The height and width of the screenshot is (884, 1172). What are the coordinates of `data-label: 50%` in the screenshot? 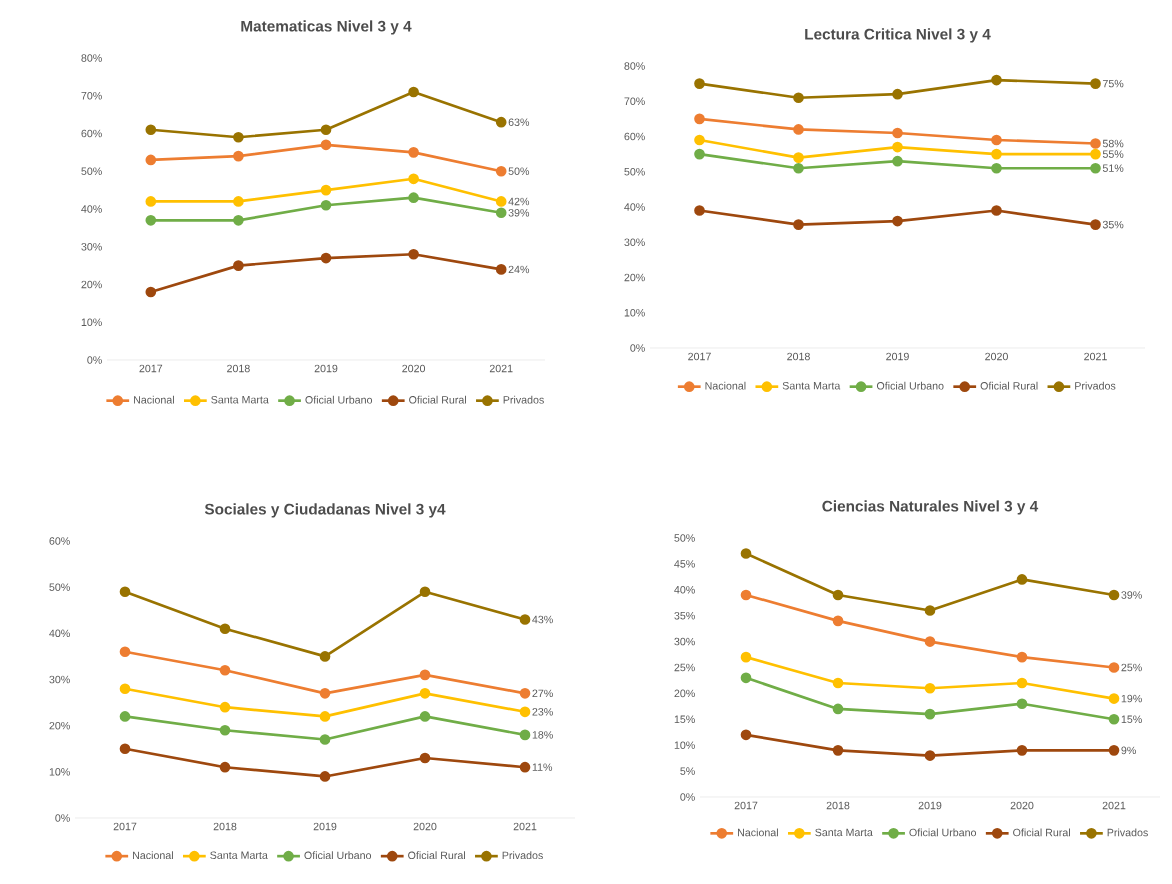 It's located at (519, 171).